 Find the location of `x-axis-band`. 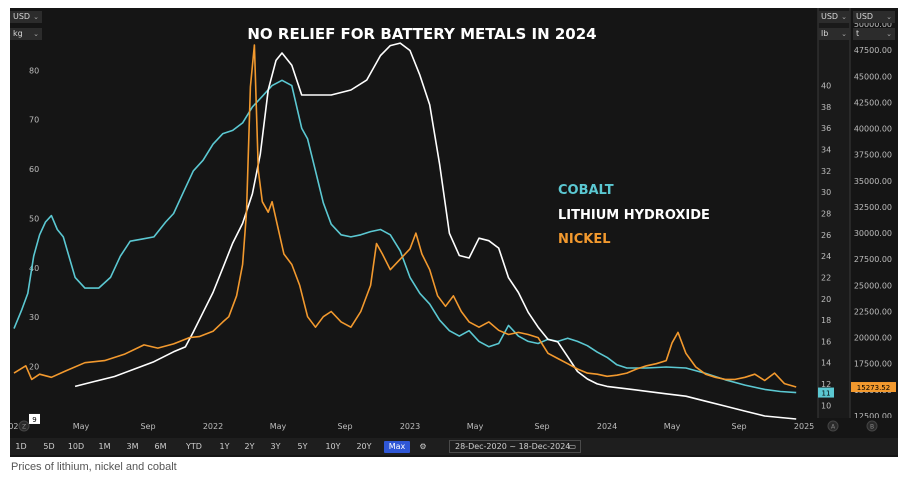

x-axis-band is located at coordinates (454, 428).